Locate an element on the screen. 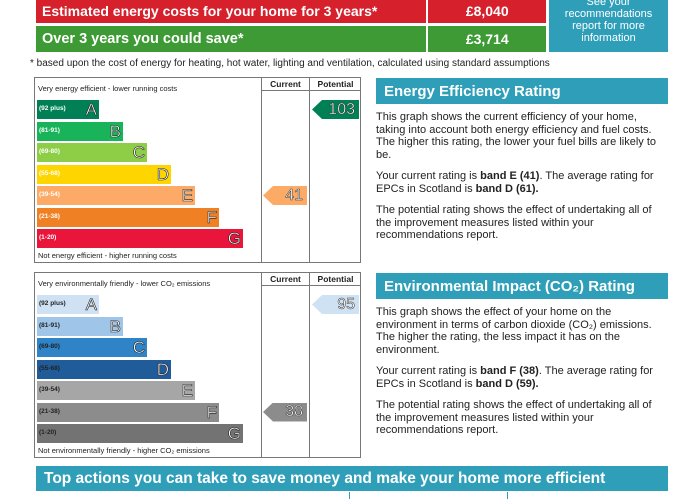 Image resolution: width=700 pixels, height=500 pixels. potential-rating-value: 95 is located at coordinates (346, 304).